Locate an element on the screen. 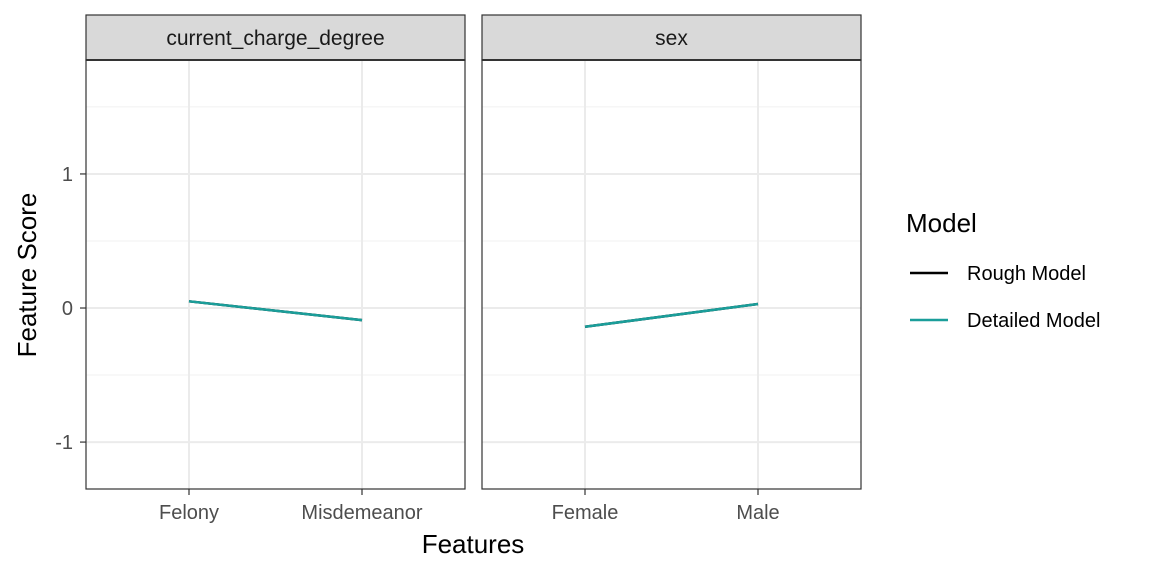 This screenshot has height=576, width=1152. legend-label: Rough Model is located at coordinates (1026, 274).